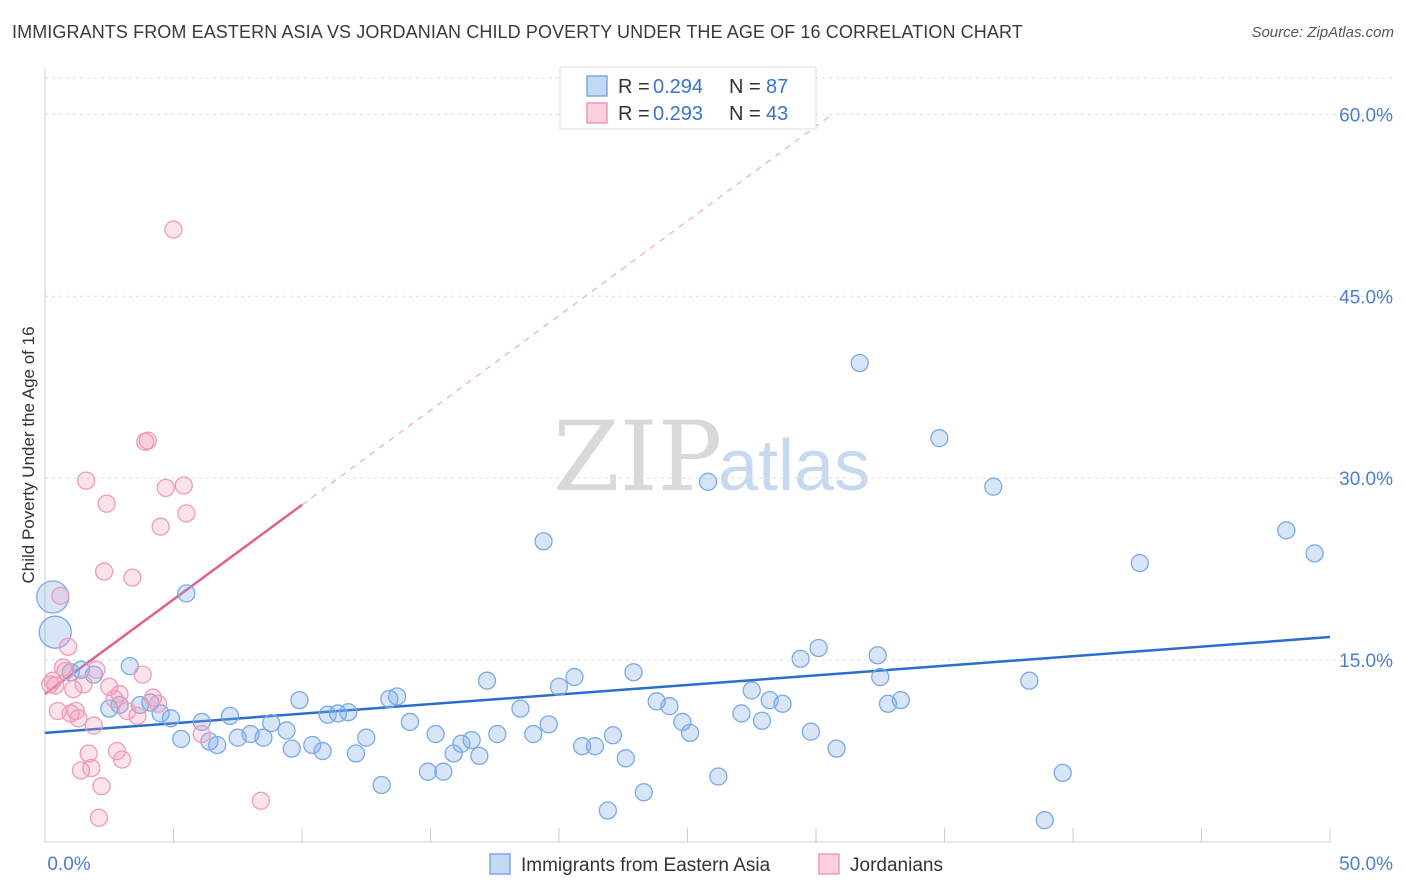 This screenshot has height=892, width=1406. What do you see at coordinates (777, 87) in the screenshot?
I see `legend1-n-value: 87` at bounding box center [777, 87].